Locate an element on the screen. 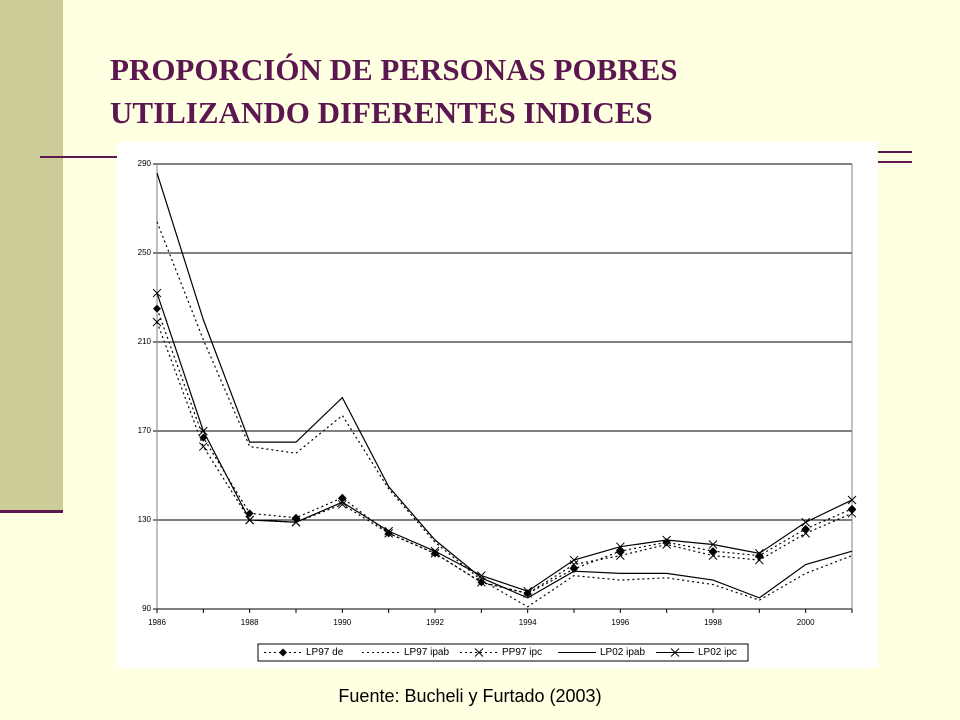 The image size is (960, 720). x-tick-label: 2000 is located at coordinates (806, 622).